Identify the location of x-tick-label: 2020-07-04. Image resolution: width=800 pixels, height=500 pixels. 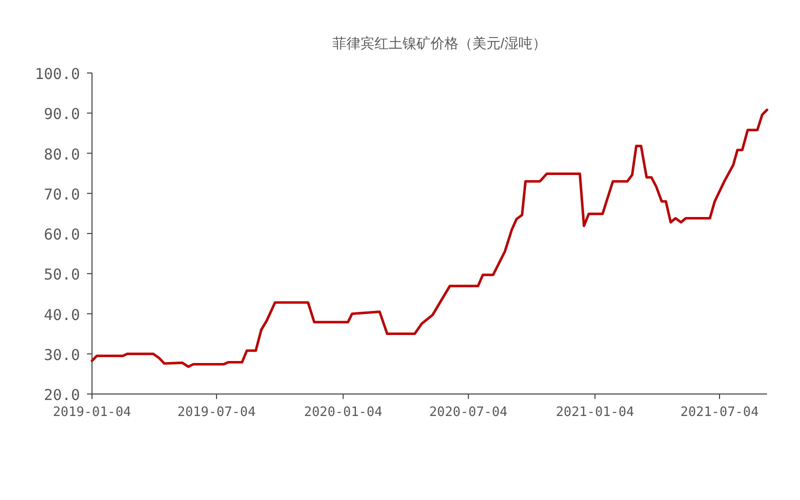
(468, 412).